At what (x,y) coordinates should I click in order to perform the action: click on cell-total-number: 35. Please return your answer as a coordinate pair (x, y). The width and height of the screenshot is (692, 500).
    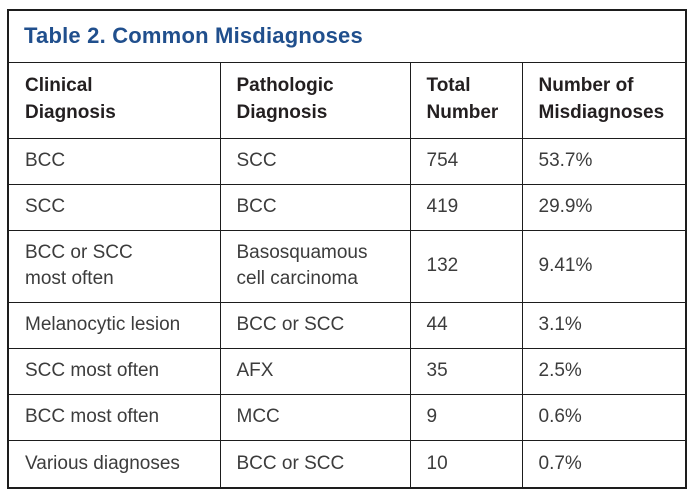
    Looking at the image, I should click on (466, 371).